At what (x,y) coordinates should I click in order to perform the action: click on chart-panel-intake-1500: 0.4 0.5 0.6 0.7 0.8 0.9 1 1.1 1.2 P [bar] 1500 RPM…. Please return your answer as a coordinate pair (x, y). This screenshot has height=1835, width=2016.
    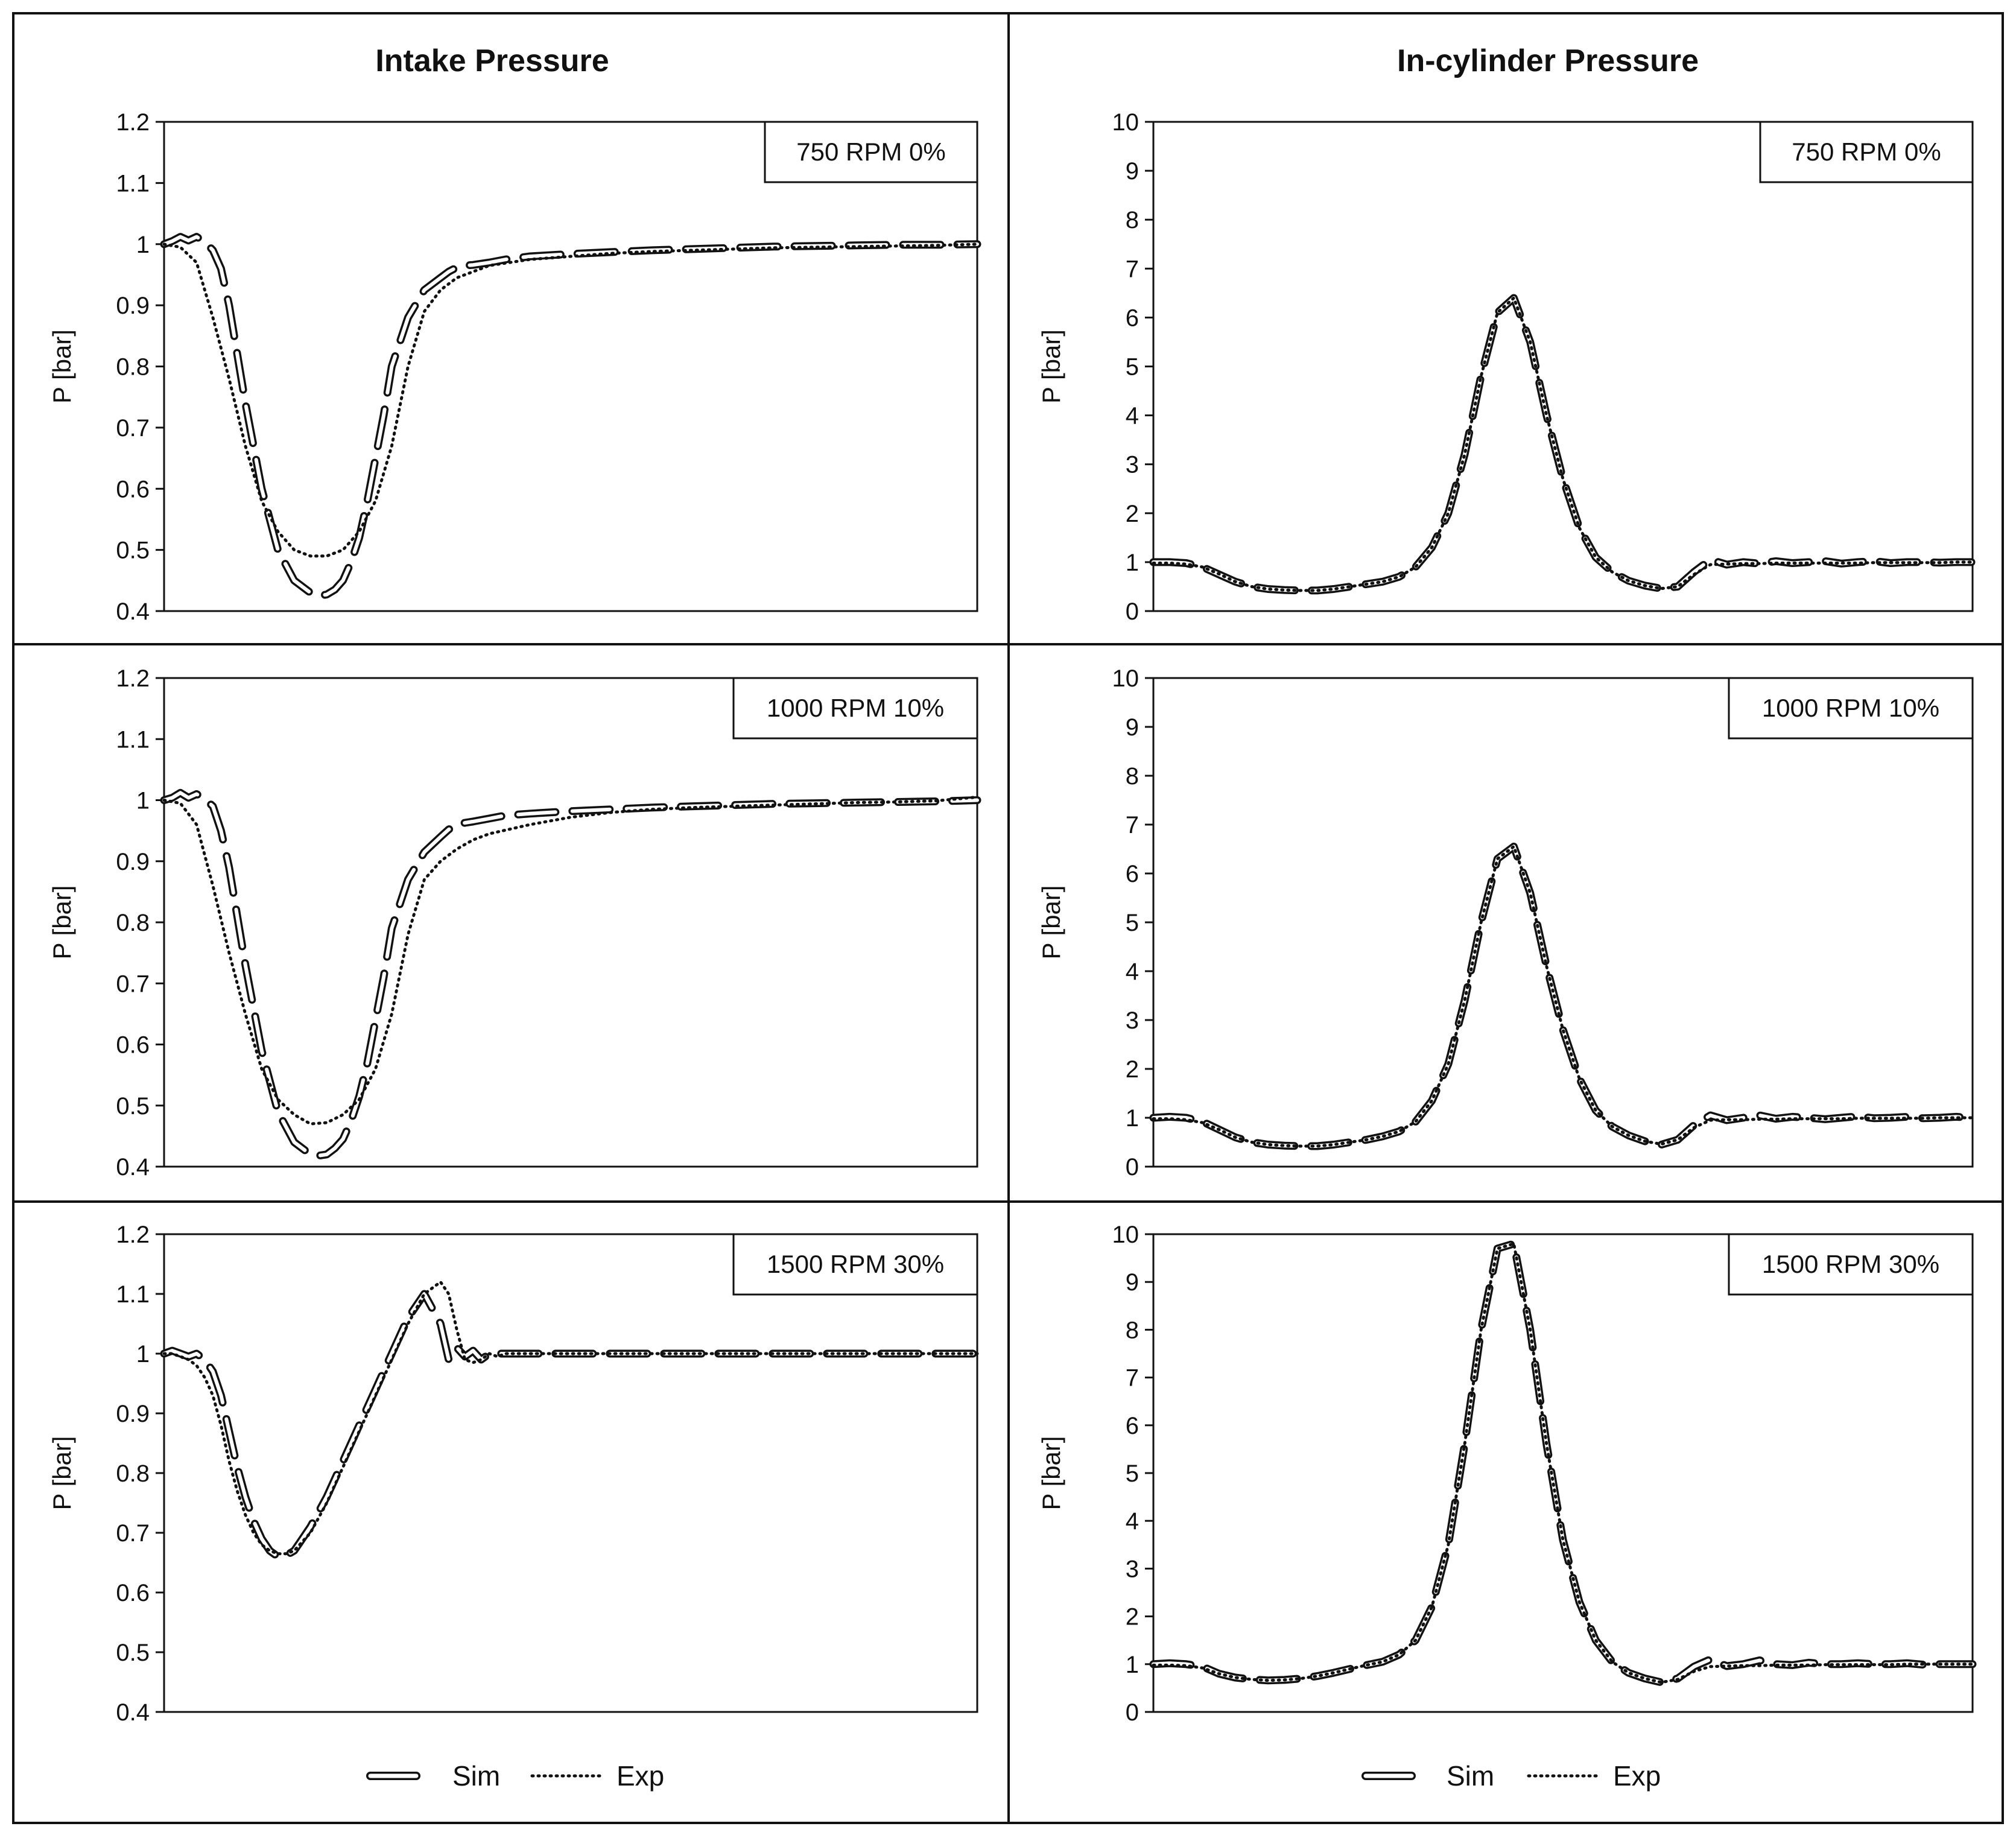
    Looking at the image, I should click on (514, 1474).